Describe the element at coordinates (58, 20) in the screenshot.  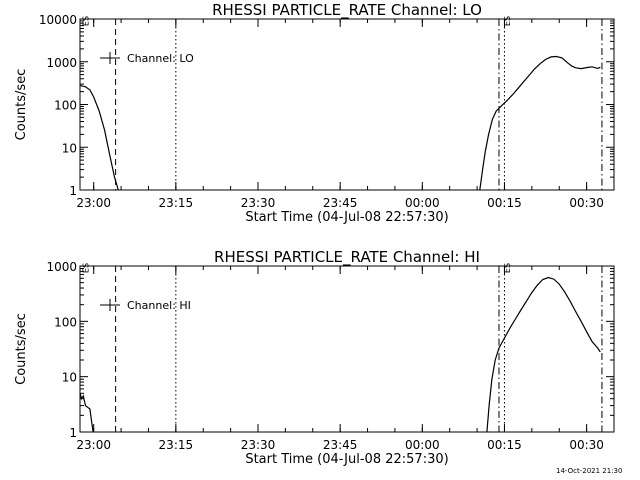
I see `y-tick-label: 10000` at that location.